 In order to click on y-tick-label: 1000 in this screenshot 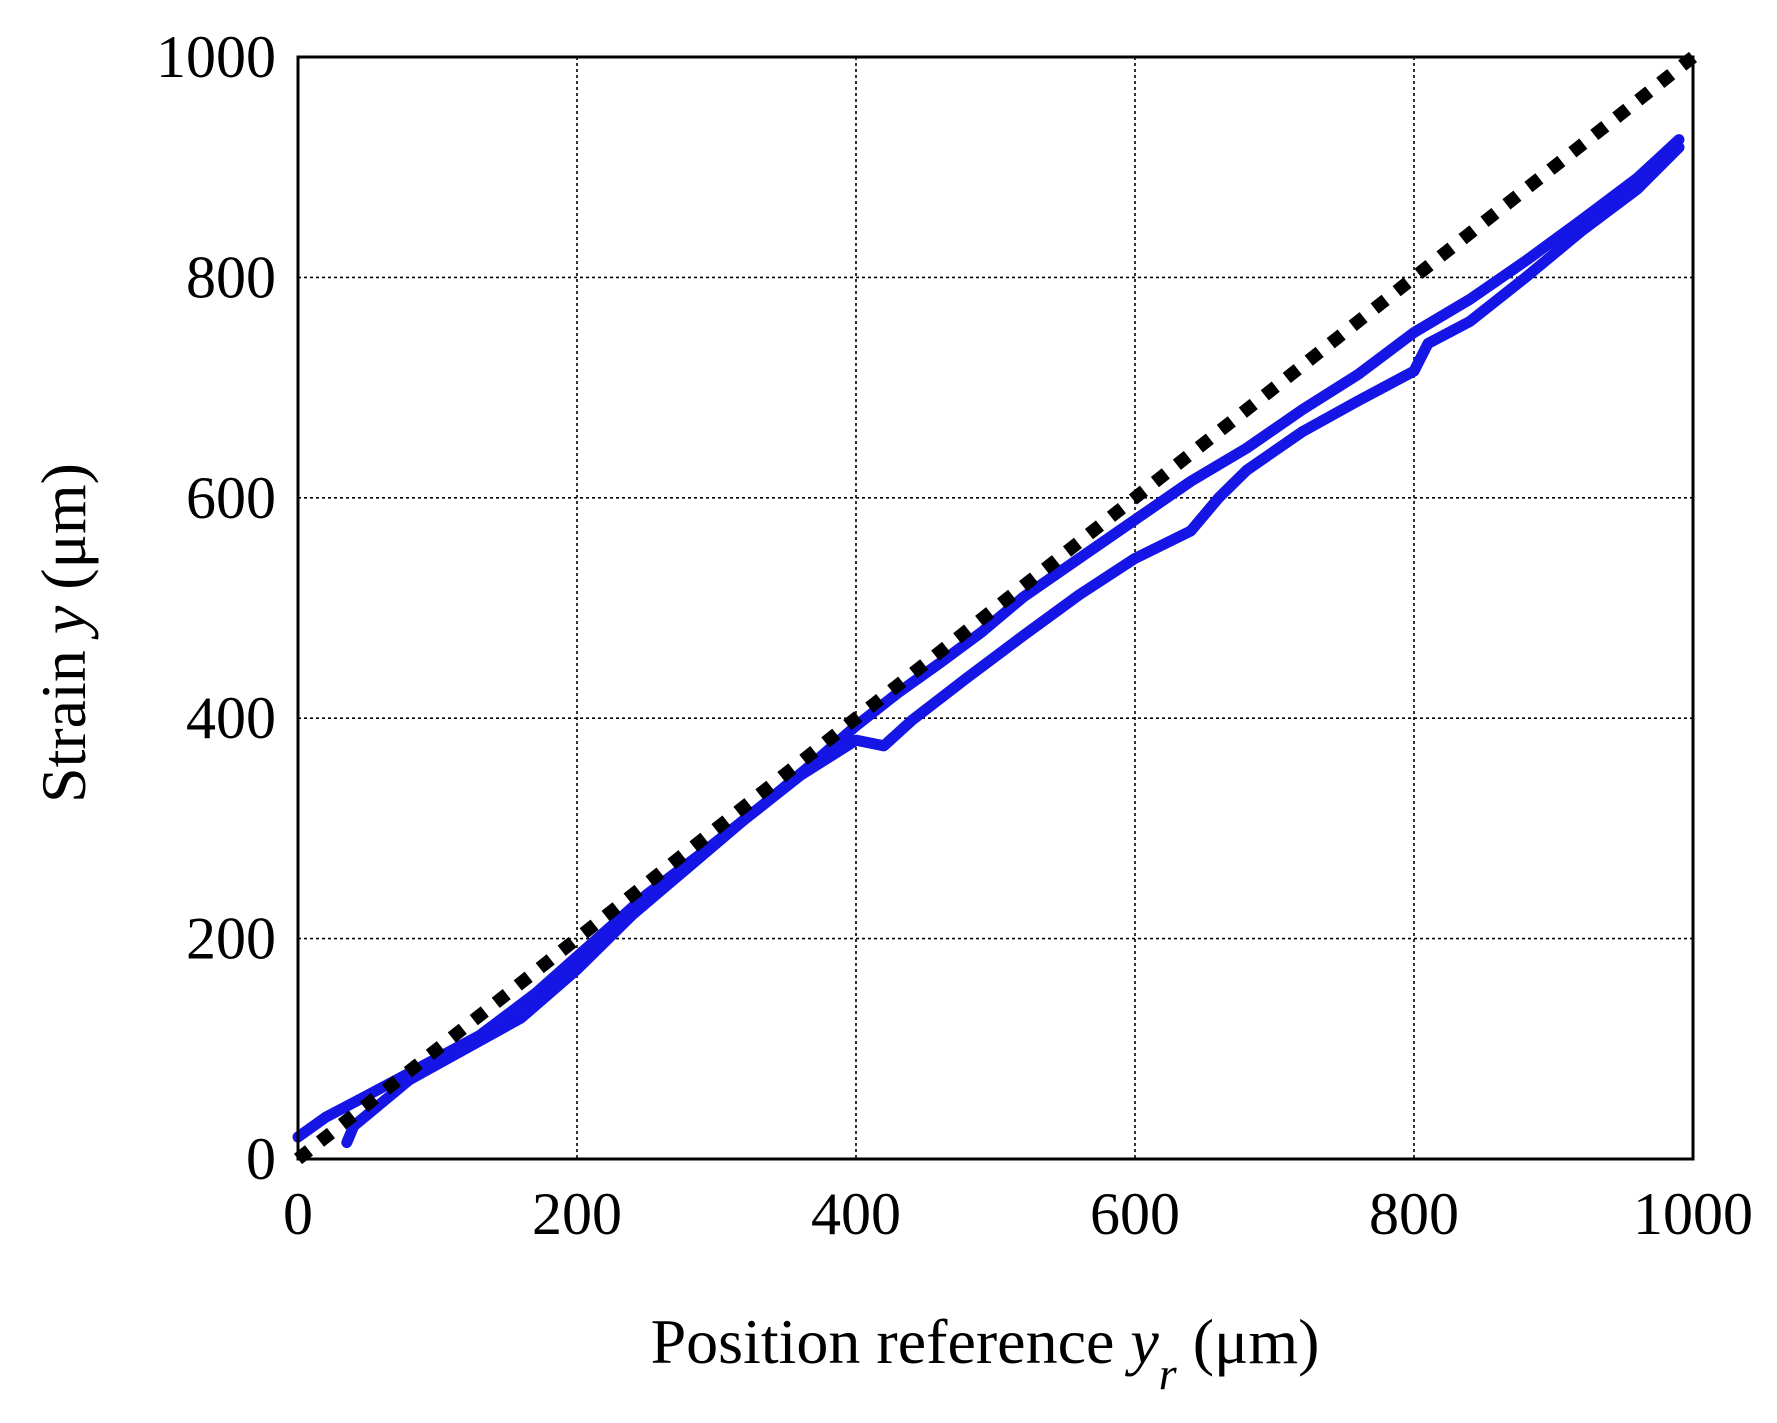, I will do `click(216, 57)`.